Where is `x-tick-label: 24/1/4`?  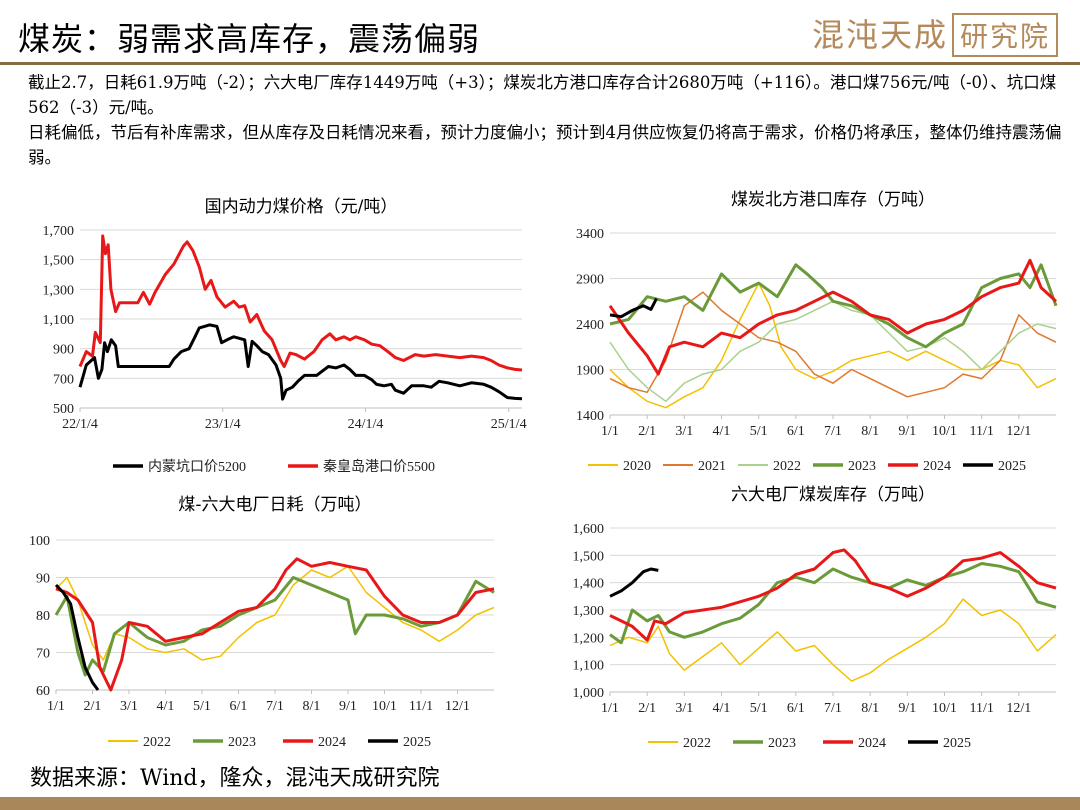
x-tick-label: 24/1/4 is located at coordinates (366, 424).